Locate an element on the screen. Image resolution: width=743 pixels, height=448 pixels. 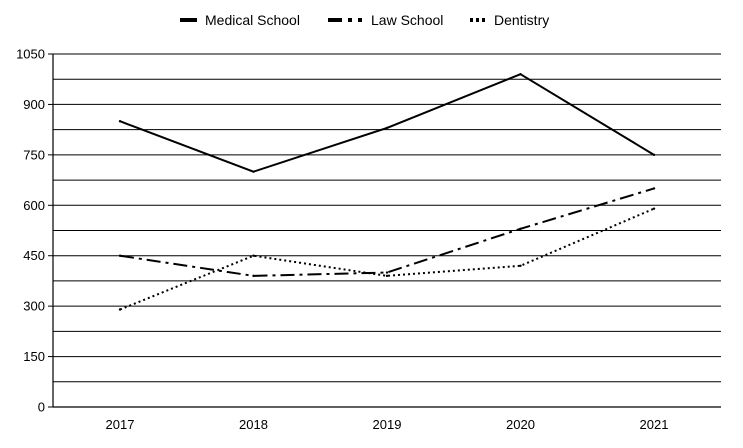
legend-label: Medical School is located at coordinates (252, 20).